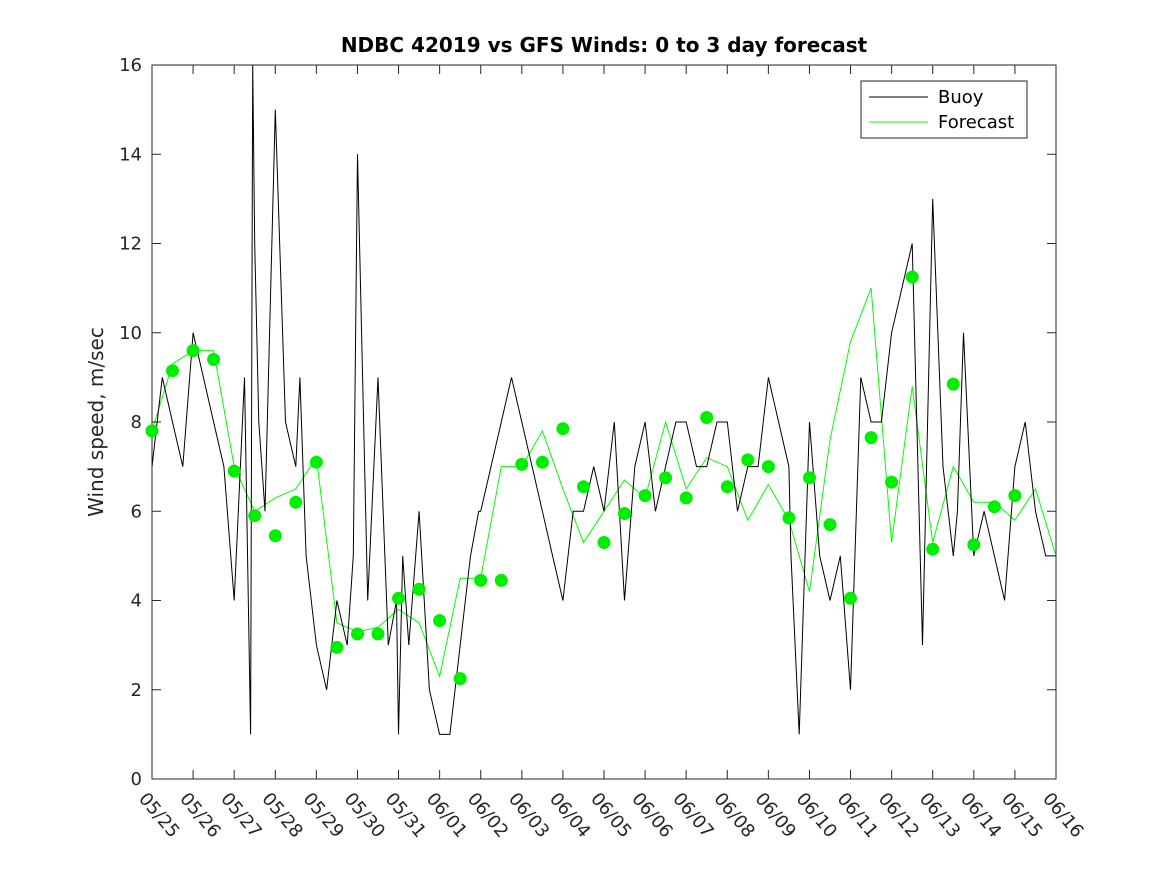 The image size is (1167, 875). I want to click on x-tick-label: 06/04, so click(569, 815).